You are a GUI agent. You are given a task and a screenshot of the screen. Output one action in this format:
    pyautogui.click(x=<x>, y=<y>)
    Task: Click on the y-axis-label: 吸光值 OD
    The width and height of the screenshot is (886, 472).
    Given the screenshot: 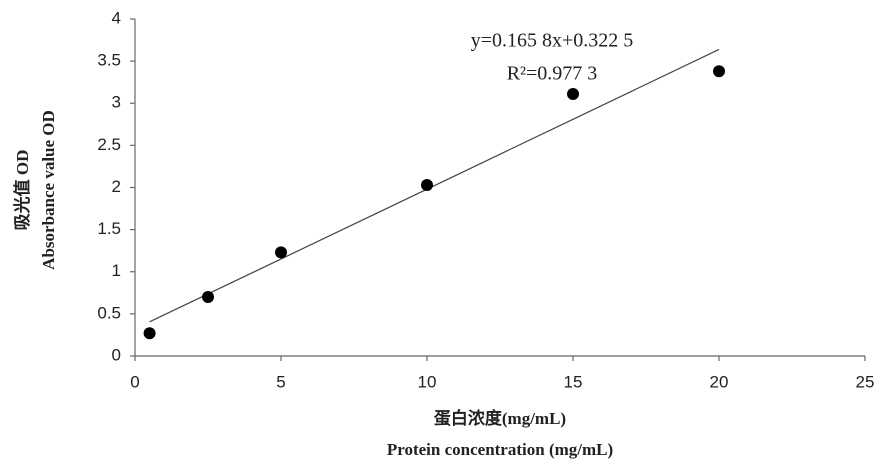 What is the action you would take?
    pyautogui.click(x=22, y=190)
    